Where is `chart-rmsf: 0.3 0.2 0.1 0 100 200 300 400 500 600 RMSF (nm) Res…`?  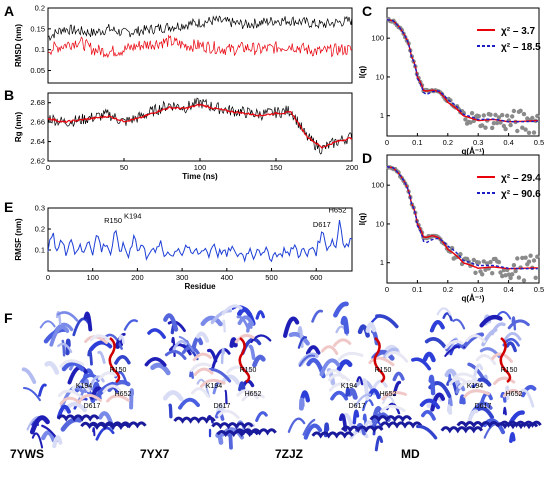
chart-rmsf: 0.3 0.2 0.1 0 100 200 300 400 500 600 RMSF (nm) Res… is located at coordinates (183, 247).